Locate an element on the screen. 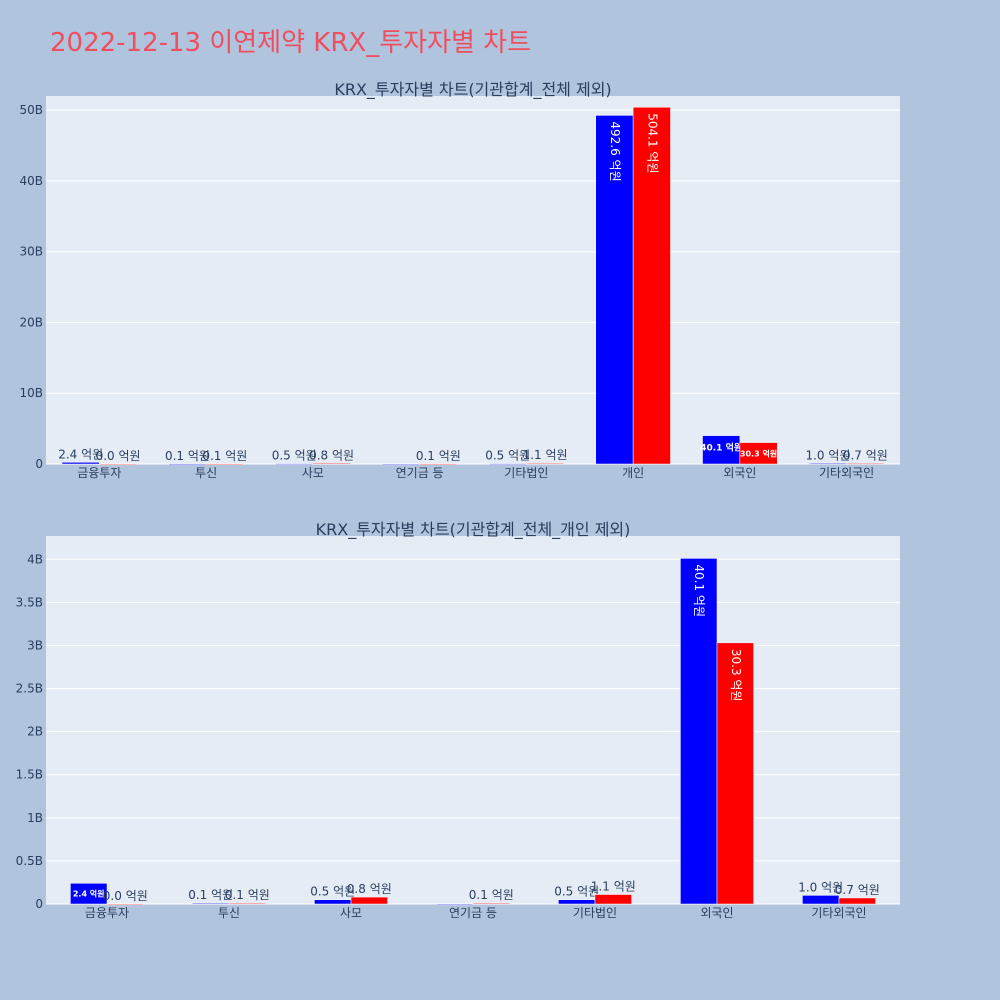 The width and height of the screenshot is (1000, 1000). y-tick-label: 20B is located at coordinates (31, 322).